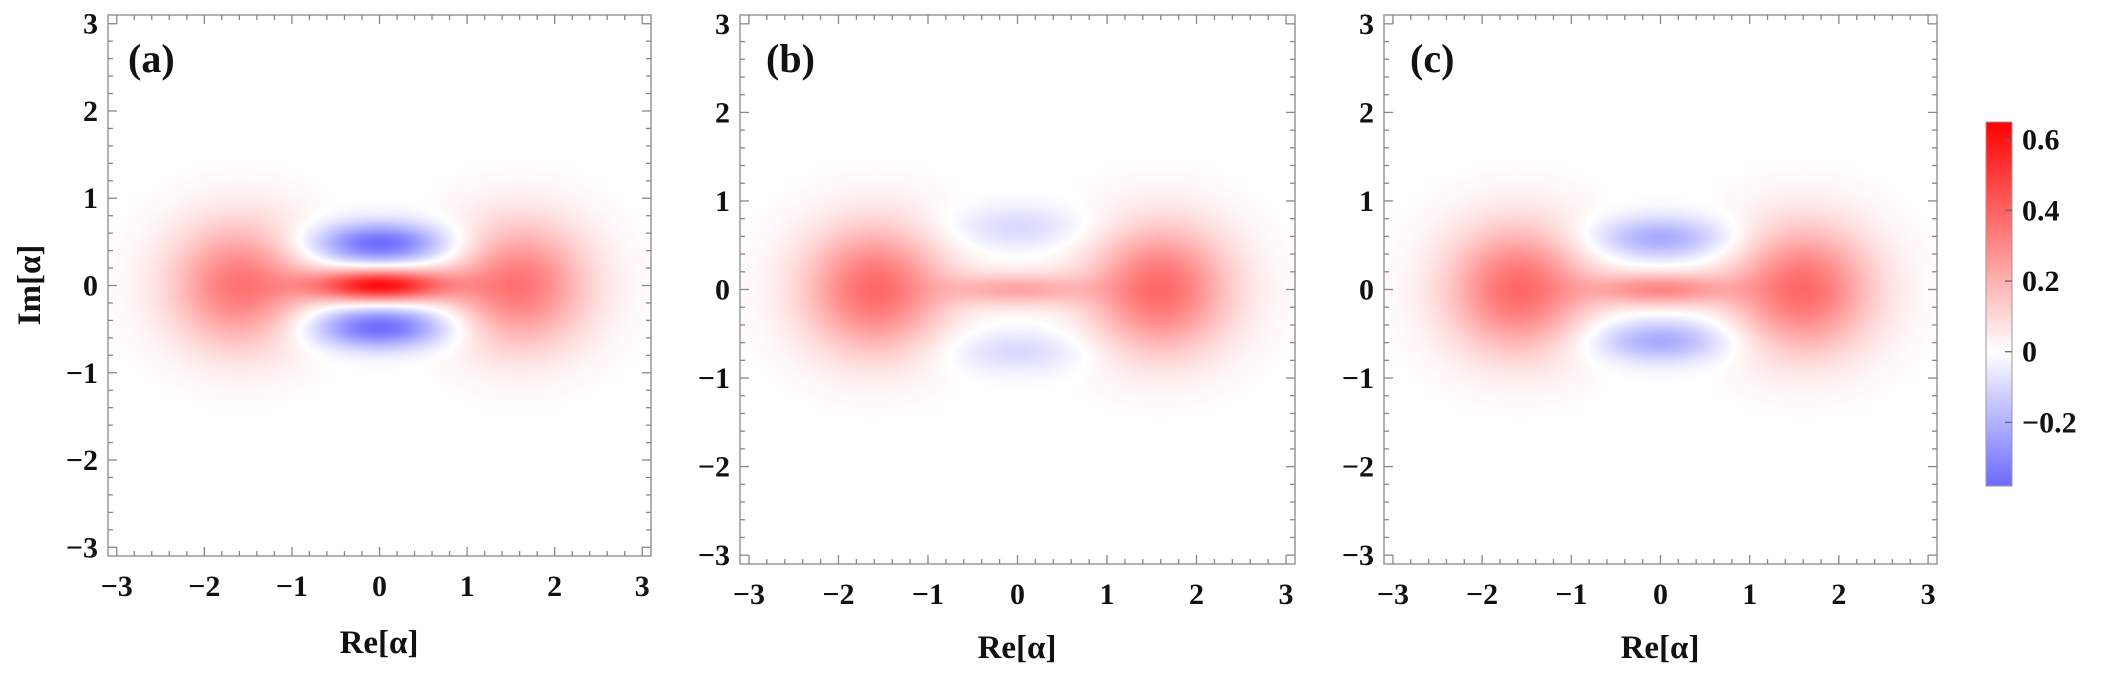  Describe the element at coordinates (151, 58) in the screenshot. I see `panel-label-a: (a)` at that location.